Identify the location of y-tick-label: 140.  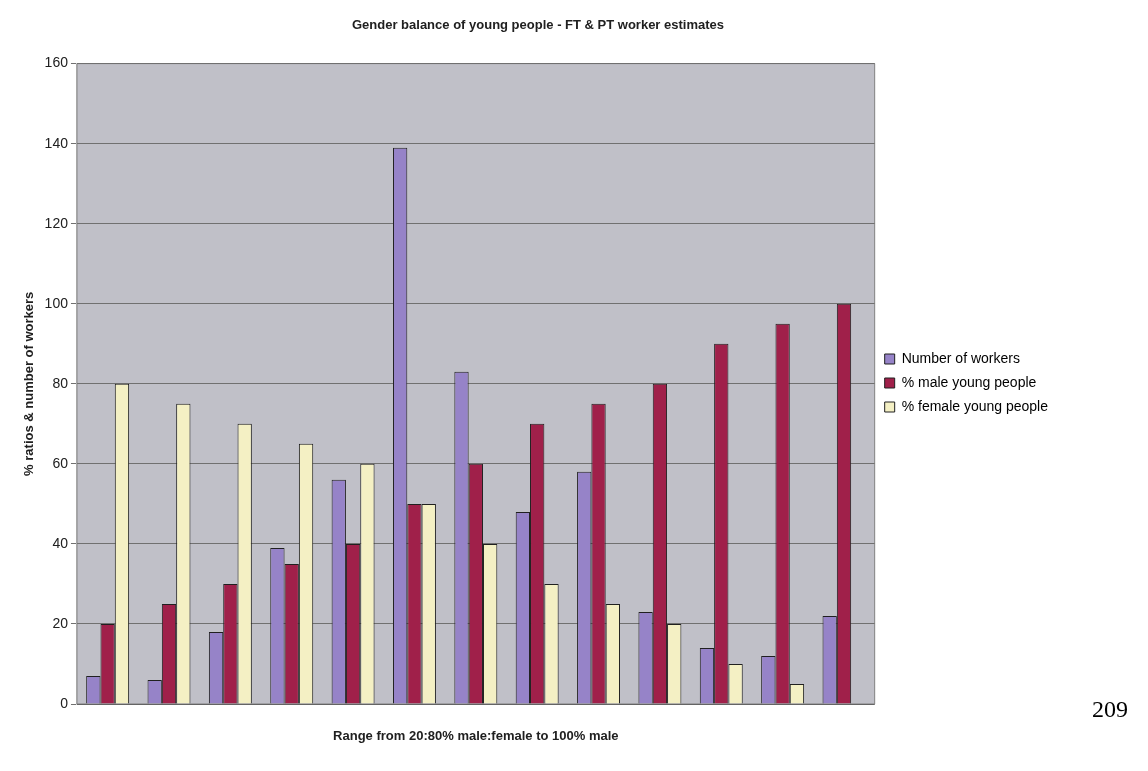
(56, 142).